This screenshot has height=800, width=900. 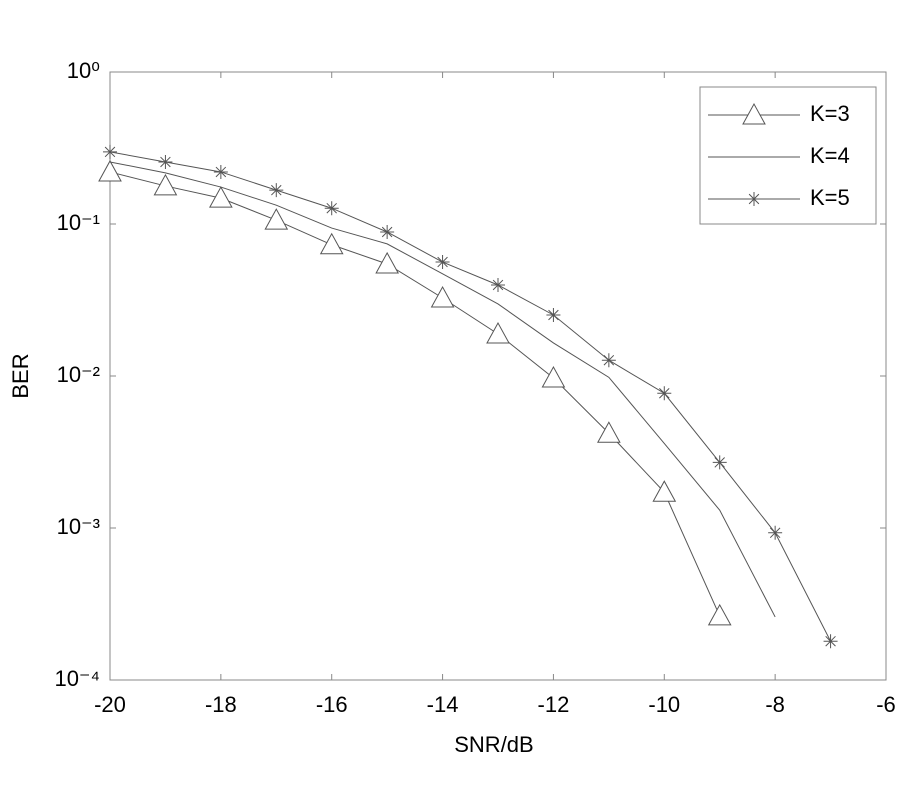 I want to click on y-tick-label: 10⁻⁴, so click(x=77, y=678).